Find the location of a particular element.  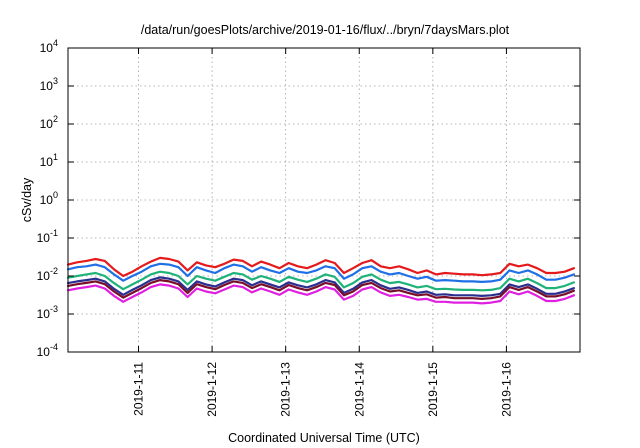

y-tick-label: 10² is located at coordinates (49, 122).